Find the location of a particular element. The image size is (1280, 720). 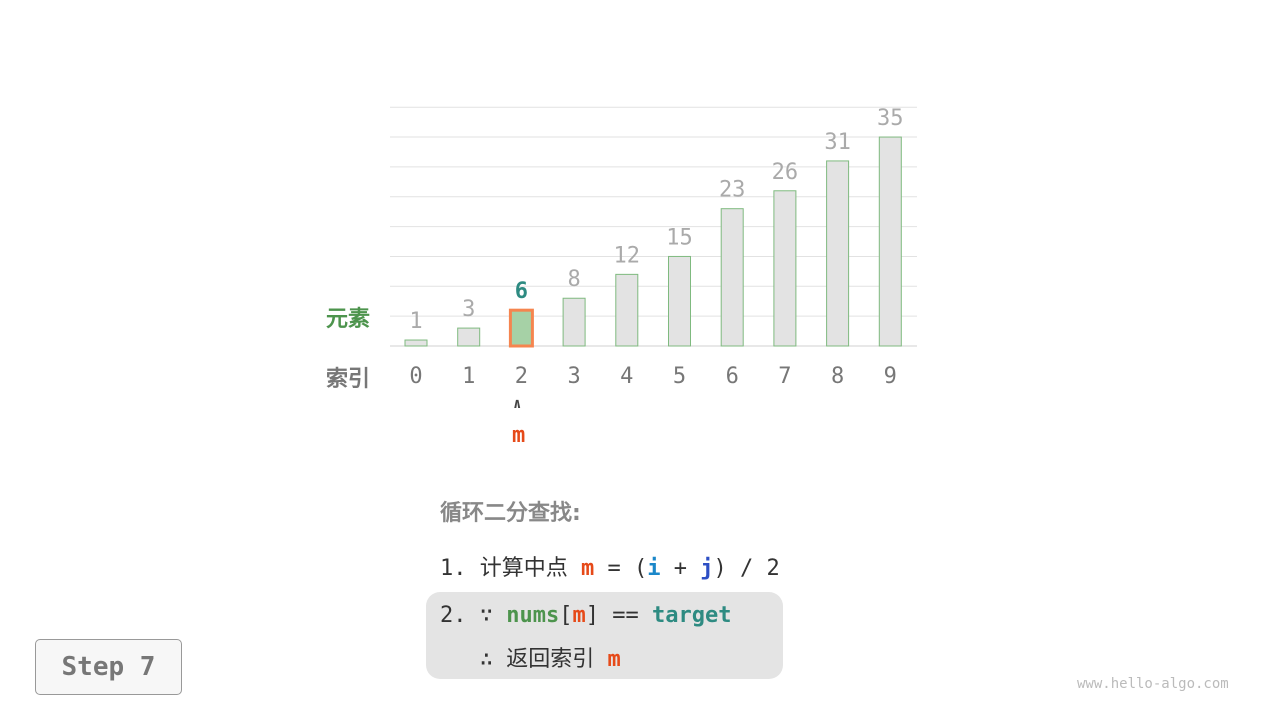

op: [ is located at coordinates (566, 615).